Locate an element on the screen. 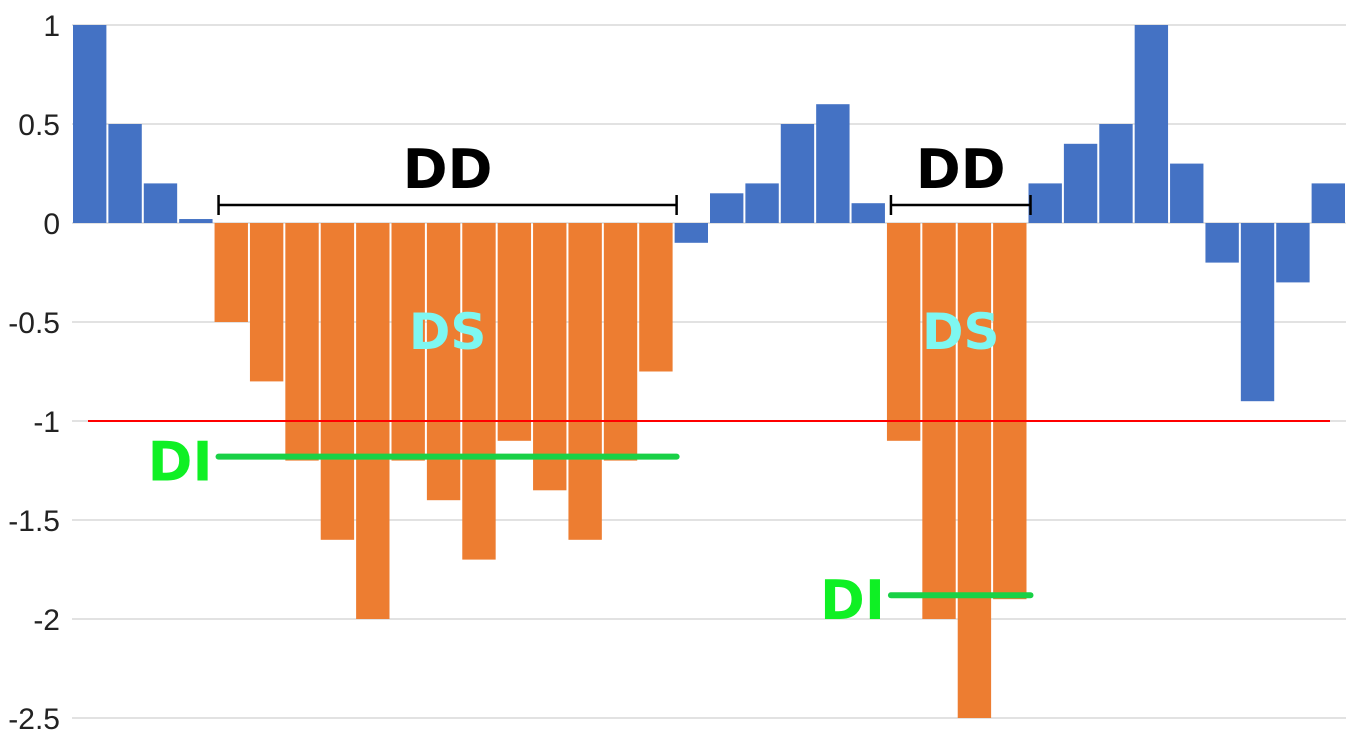  y-tick-label: -2 is located at coordinates (46, 620).